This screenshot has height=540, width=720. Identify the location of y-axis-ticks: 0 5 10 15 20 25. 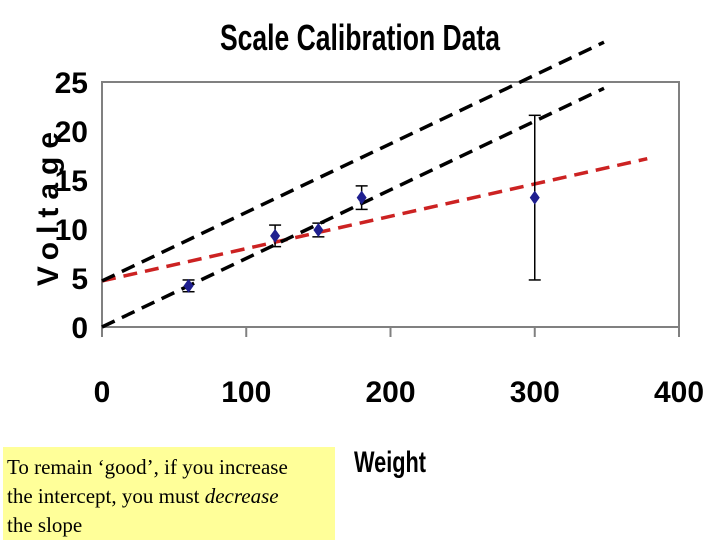
(71, 206).